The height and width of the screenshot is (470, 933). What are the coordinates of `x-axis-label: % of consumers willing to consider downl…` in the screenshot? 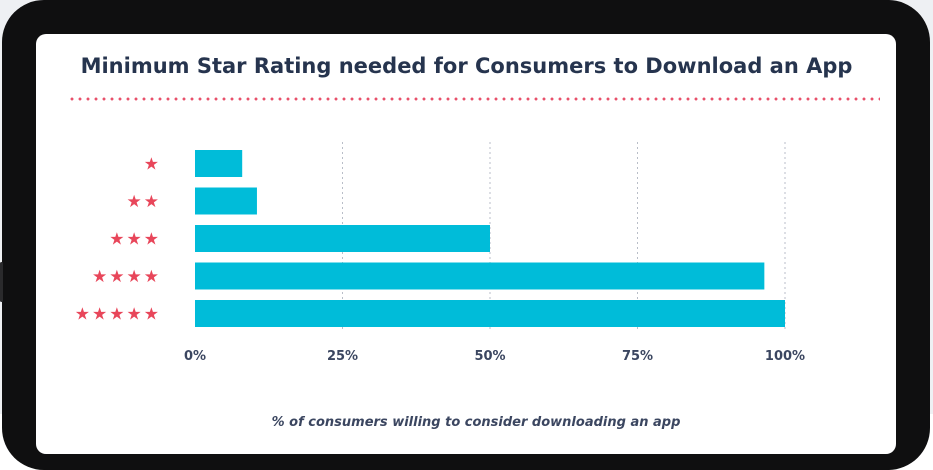 It's located at (476, 422).